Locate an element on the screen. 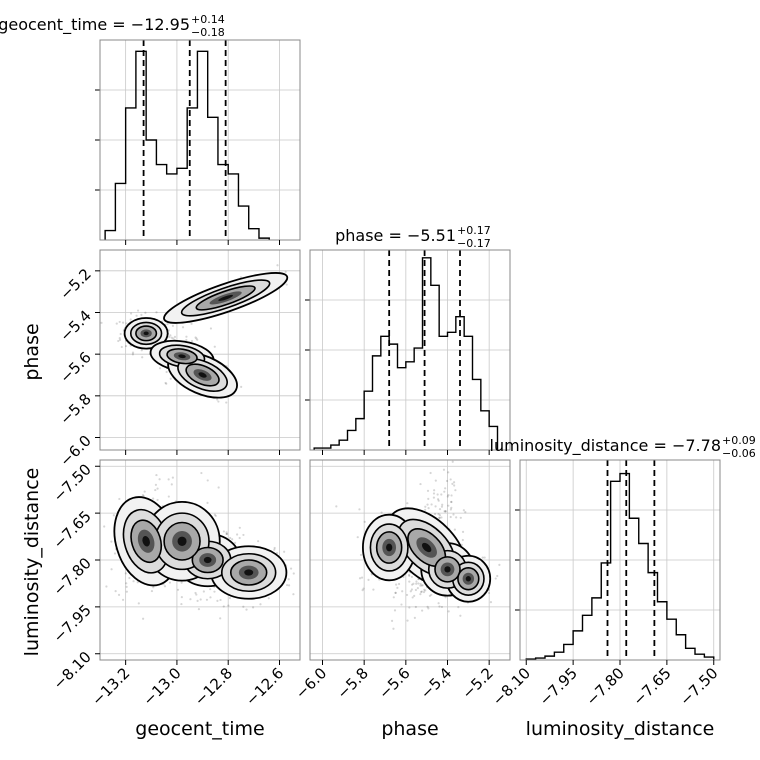 The height and width of the screenshot is (760, 760). joint-phase-luminosity-distance-plot-area is located at coordinates (410, 560).